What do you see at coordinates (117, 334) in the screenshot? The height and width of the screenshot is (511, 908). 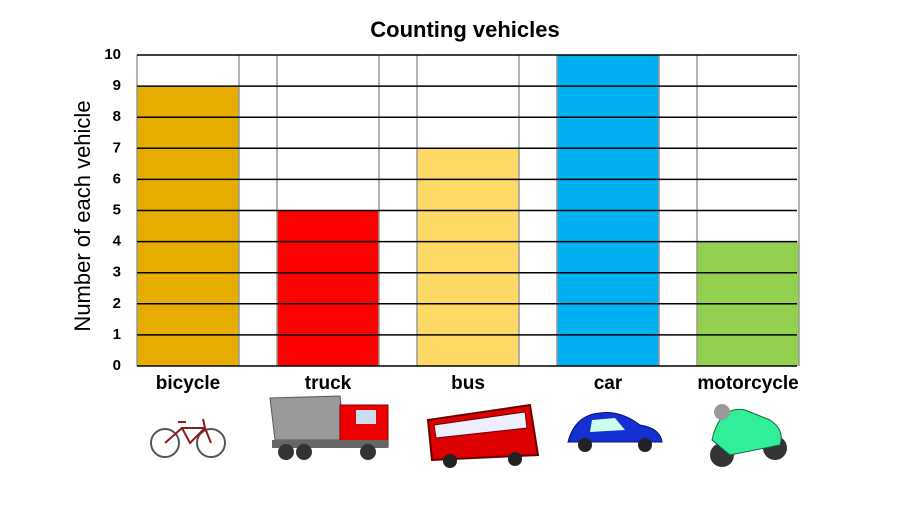 I see `y-tick-label: 1` at bounding box center [117, 334].